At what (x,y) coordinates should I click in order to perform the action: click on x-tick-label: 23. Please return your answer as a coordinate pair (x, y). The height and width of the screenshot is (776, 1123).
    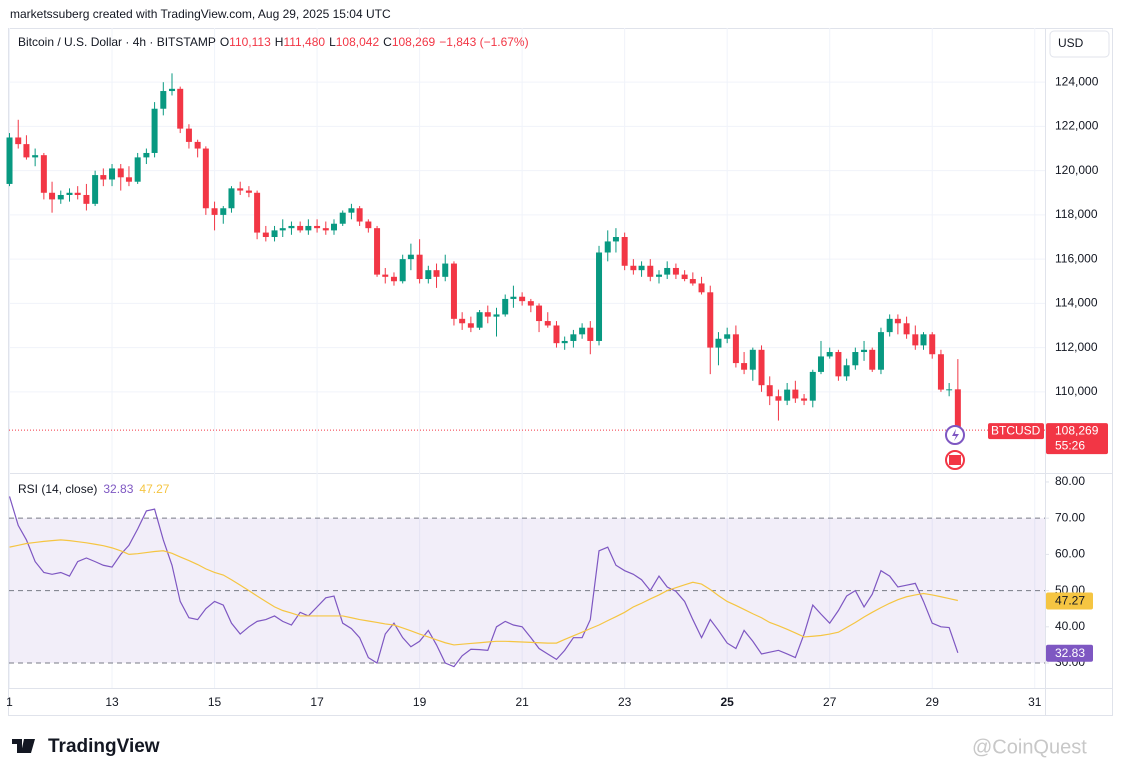
    Looking at the image, I should click on (625, 702).